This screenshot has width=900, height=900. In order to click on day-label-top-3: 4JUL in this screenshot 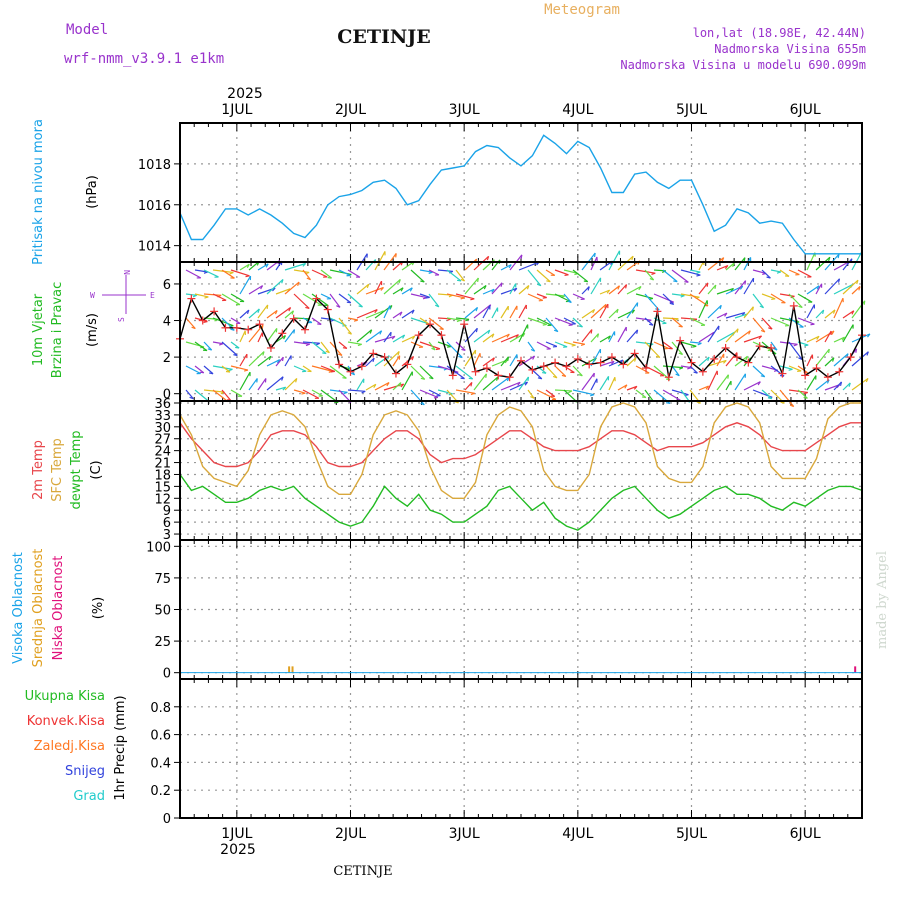, I will do `click(577, 110)`.